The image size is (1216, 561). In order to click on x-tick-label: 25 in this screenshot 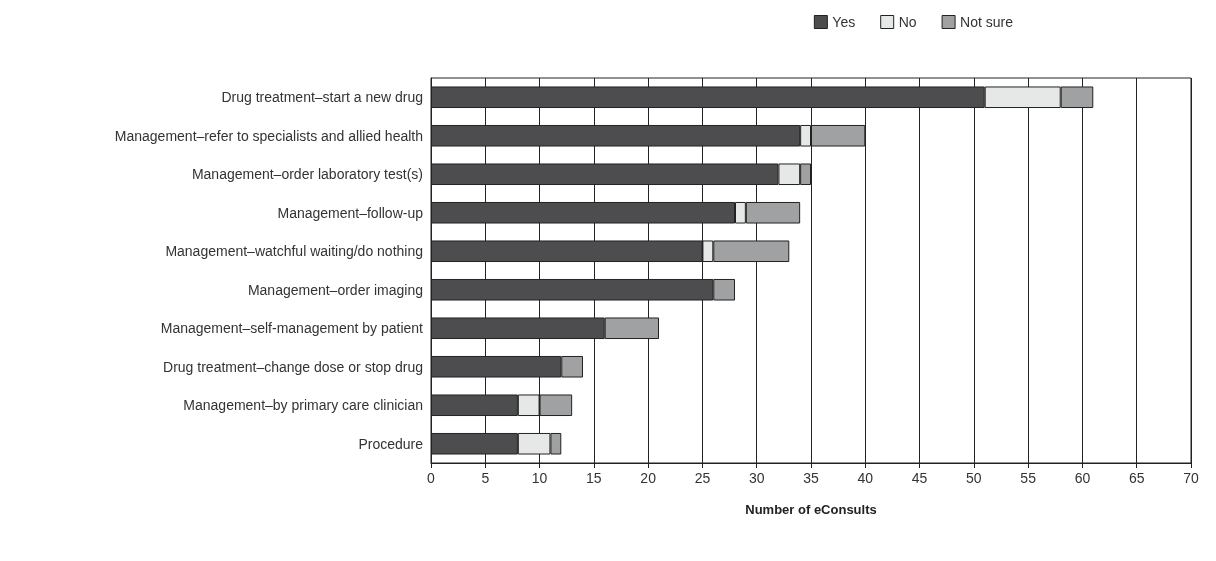, I will do `click(702, 478)`.